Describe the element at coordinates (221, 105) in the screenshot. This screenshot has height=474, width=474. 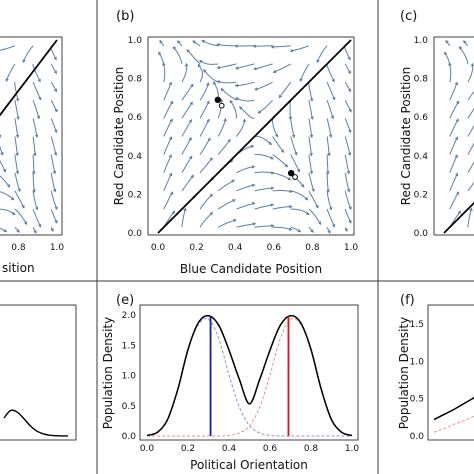
I see `open-point` at that location.